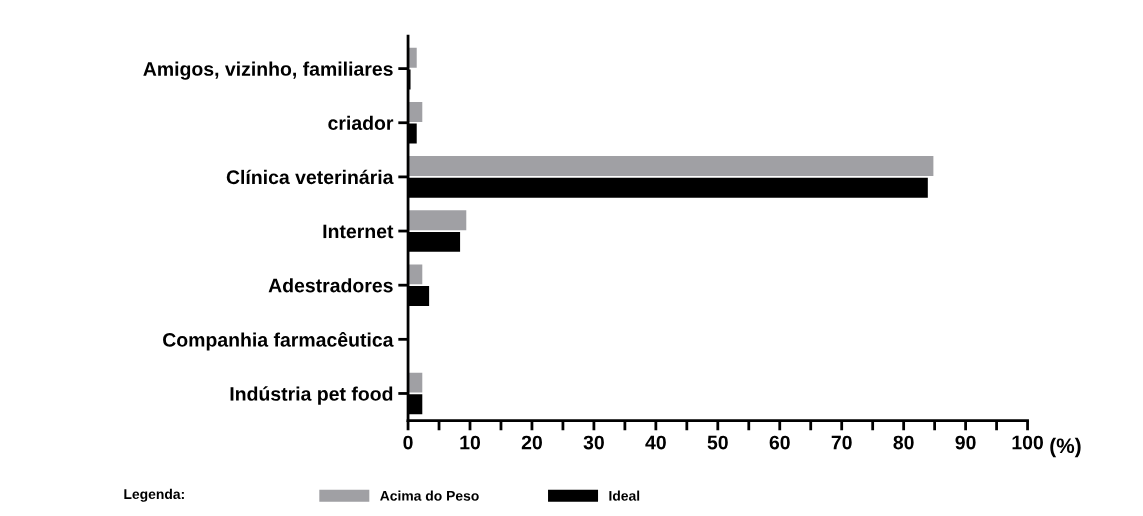  Describe the element at coordinates (470, 442) in the screenshot. I see `x-tick-label: 10` at that location.